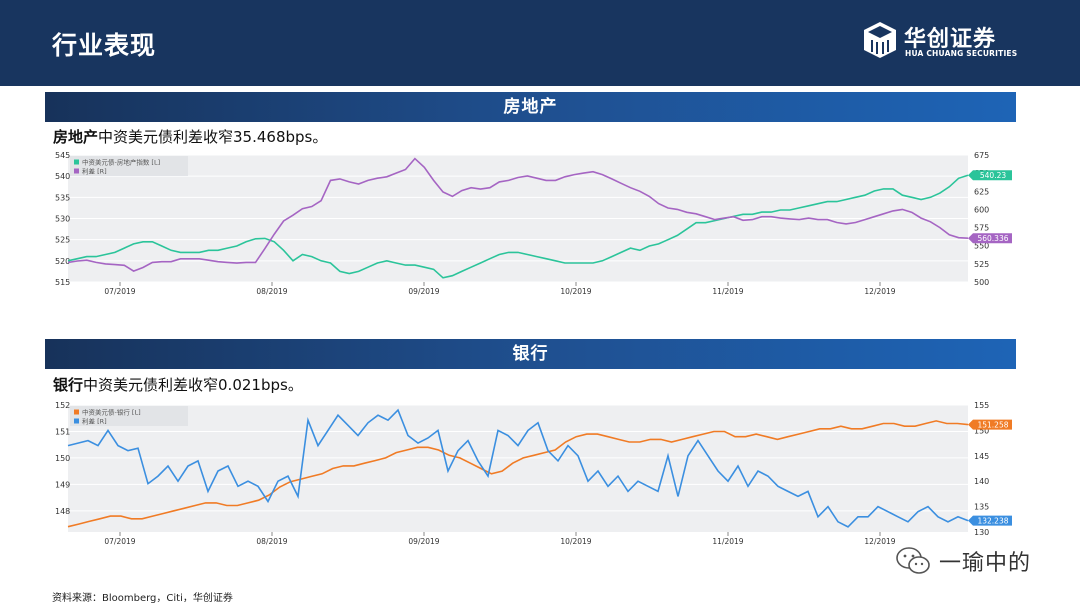 The width and height of the screenshot is (1080, 608). I want to click on section-subtitle: 房地产中资美元债利差收窄35.468bps。, so click(190, 136).